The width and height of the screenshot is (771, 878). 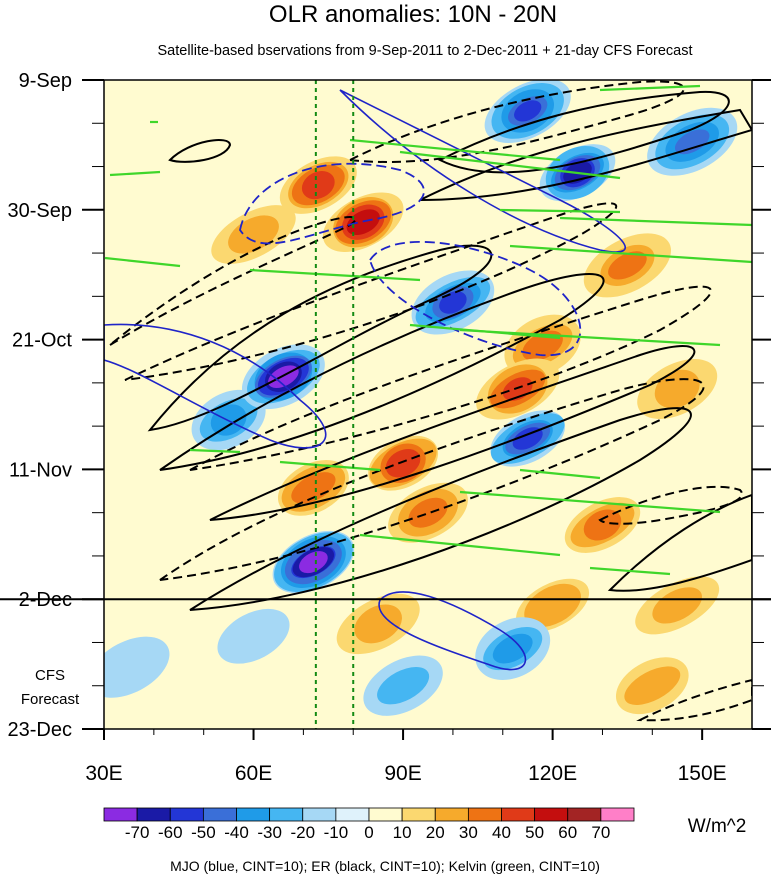 I want to click on colorbar-label: 10, so click(x=402, y=832).